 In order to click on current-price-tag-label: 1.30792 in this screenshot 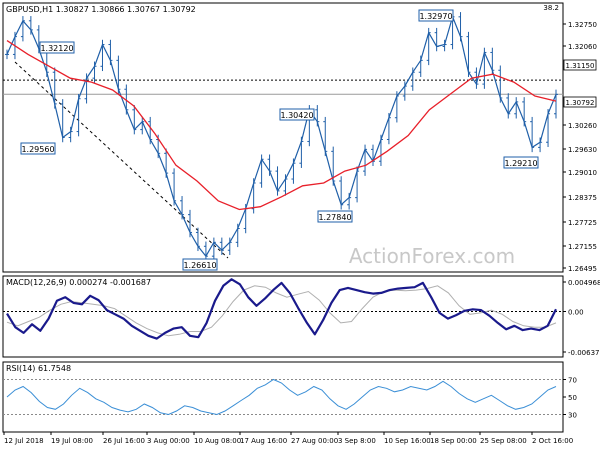, I will do `click(580, 103)`.